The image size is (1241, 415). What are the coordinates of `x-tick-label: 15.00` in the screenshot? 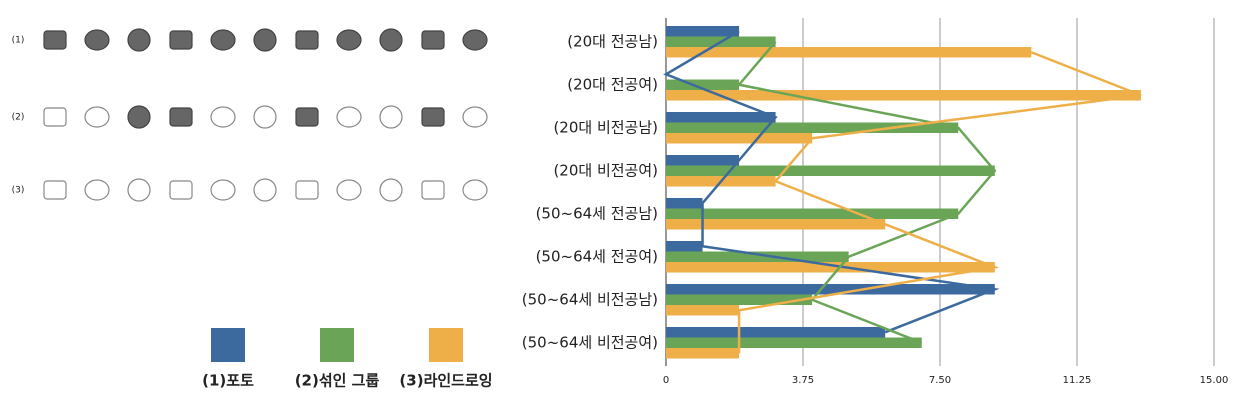 It's located at (1214, 380).